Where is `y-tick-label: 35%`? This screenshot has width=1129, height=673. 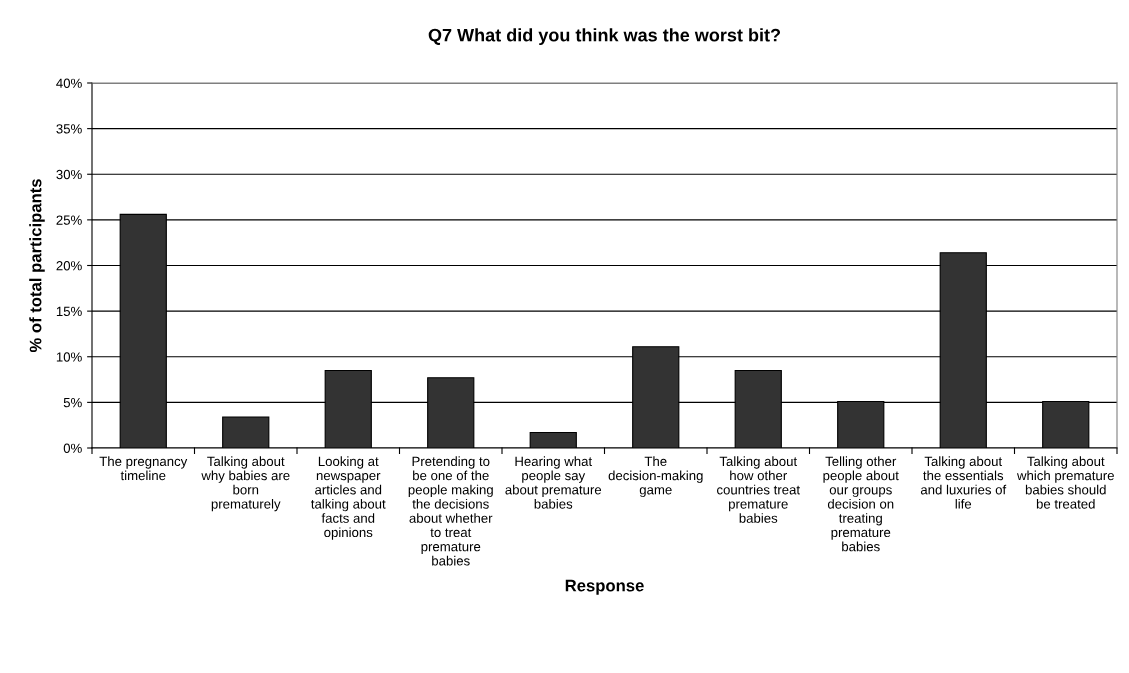 y-tick-label: 35% is located at coordinates (69, 129).